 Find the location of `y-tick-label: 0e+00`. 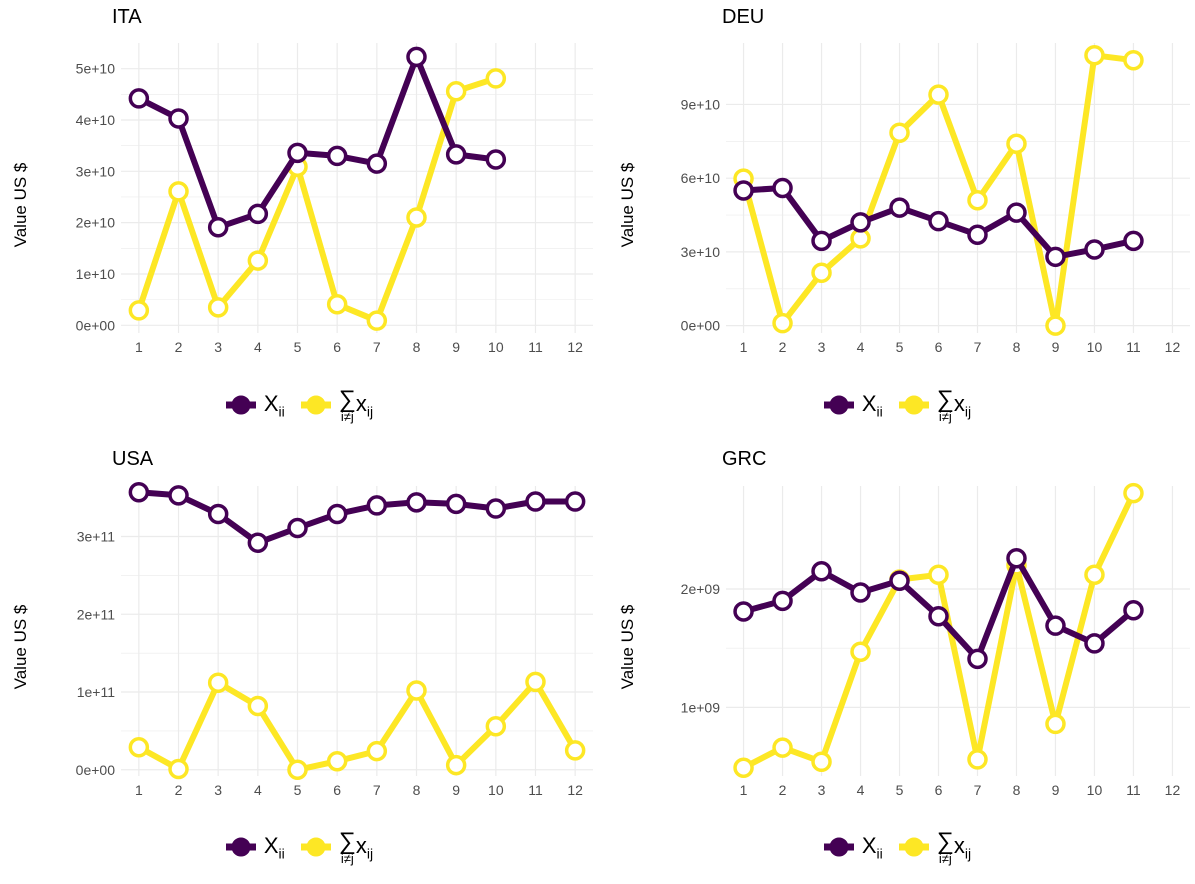

y-tick-label: 0e+00 is located at coordinates (96, 325).